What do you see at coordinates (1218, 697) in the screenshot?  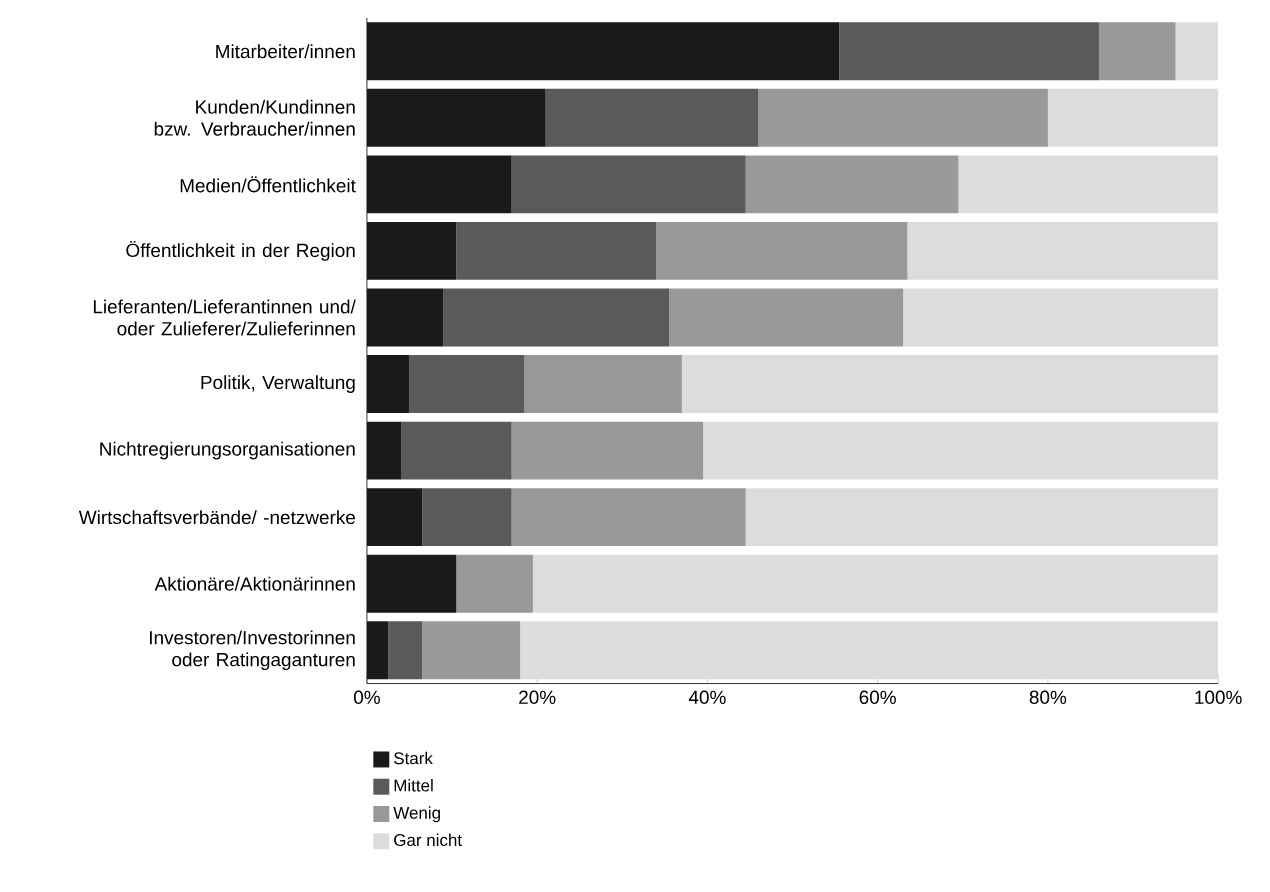 I see `x-tick-label: 100%` at bounding box center [1218, 697].